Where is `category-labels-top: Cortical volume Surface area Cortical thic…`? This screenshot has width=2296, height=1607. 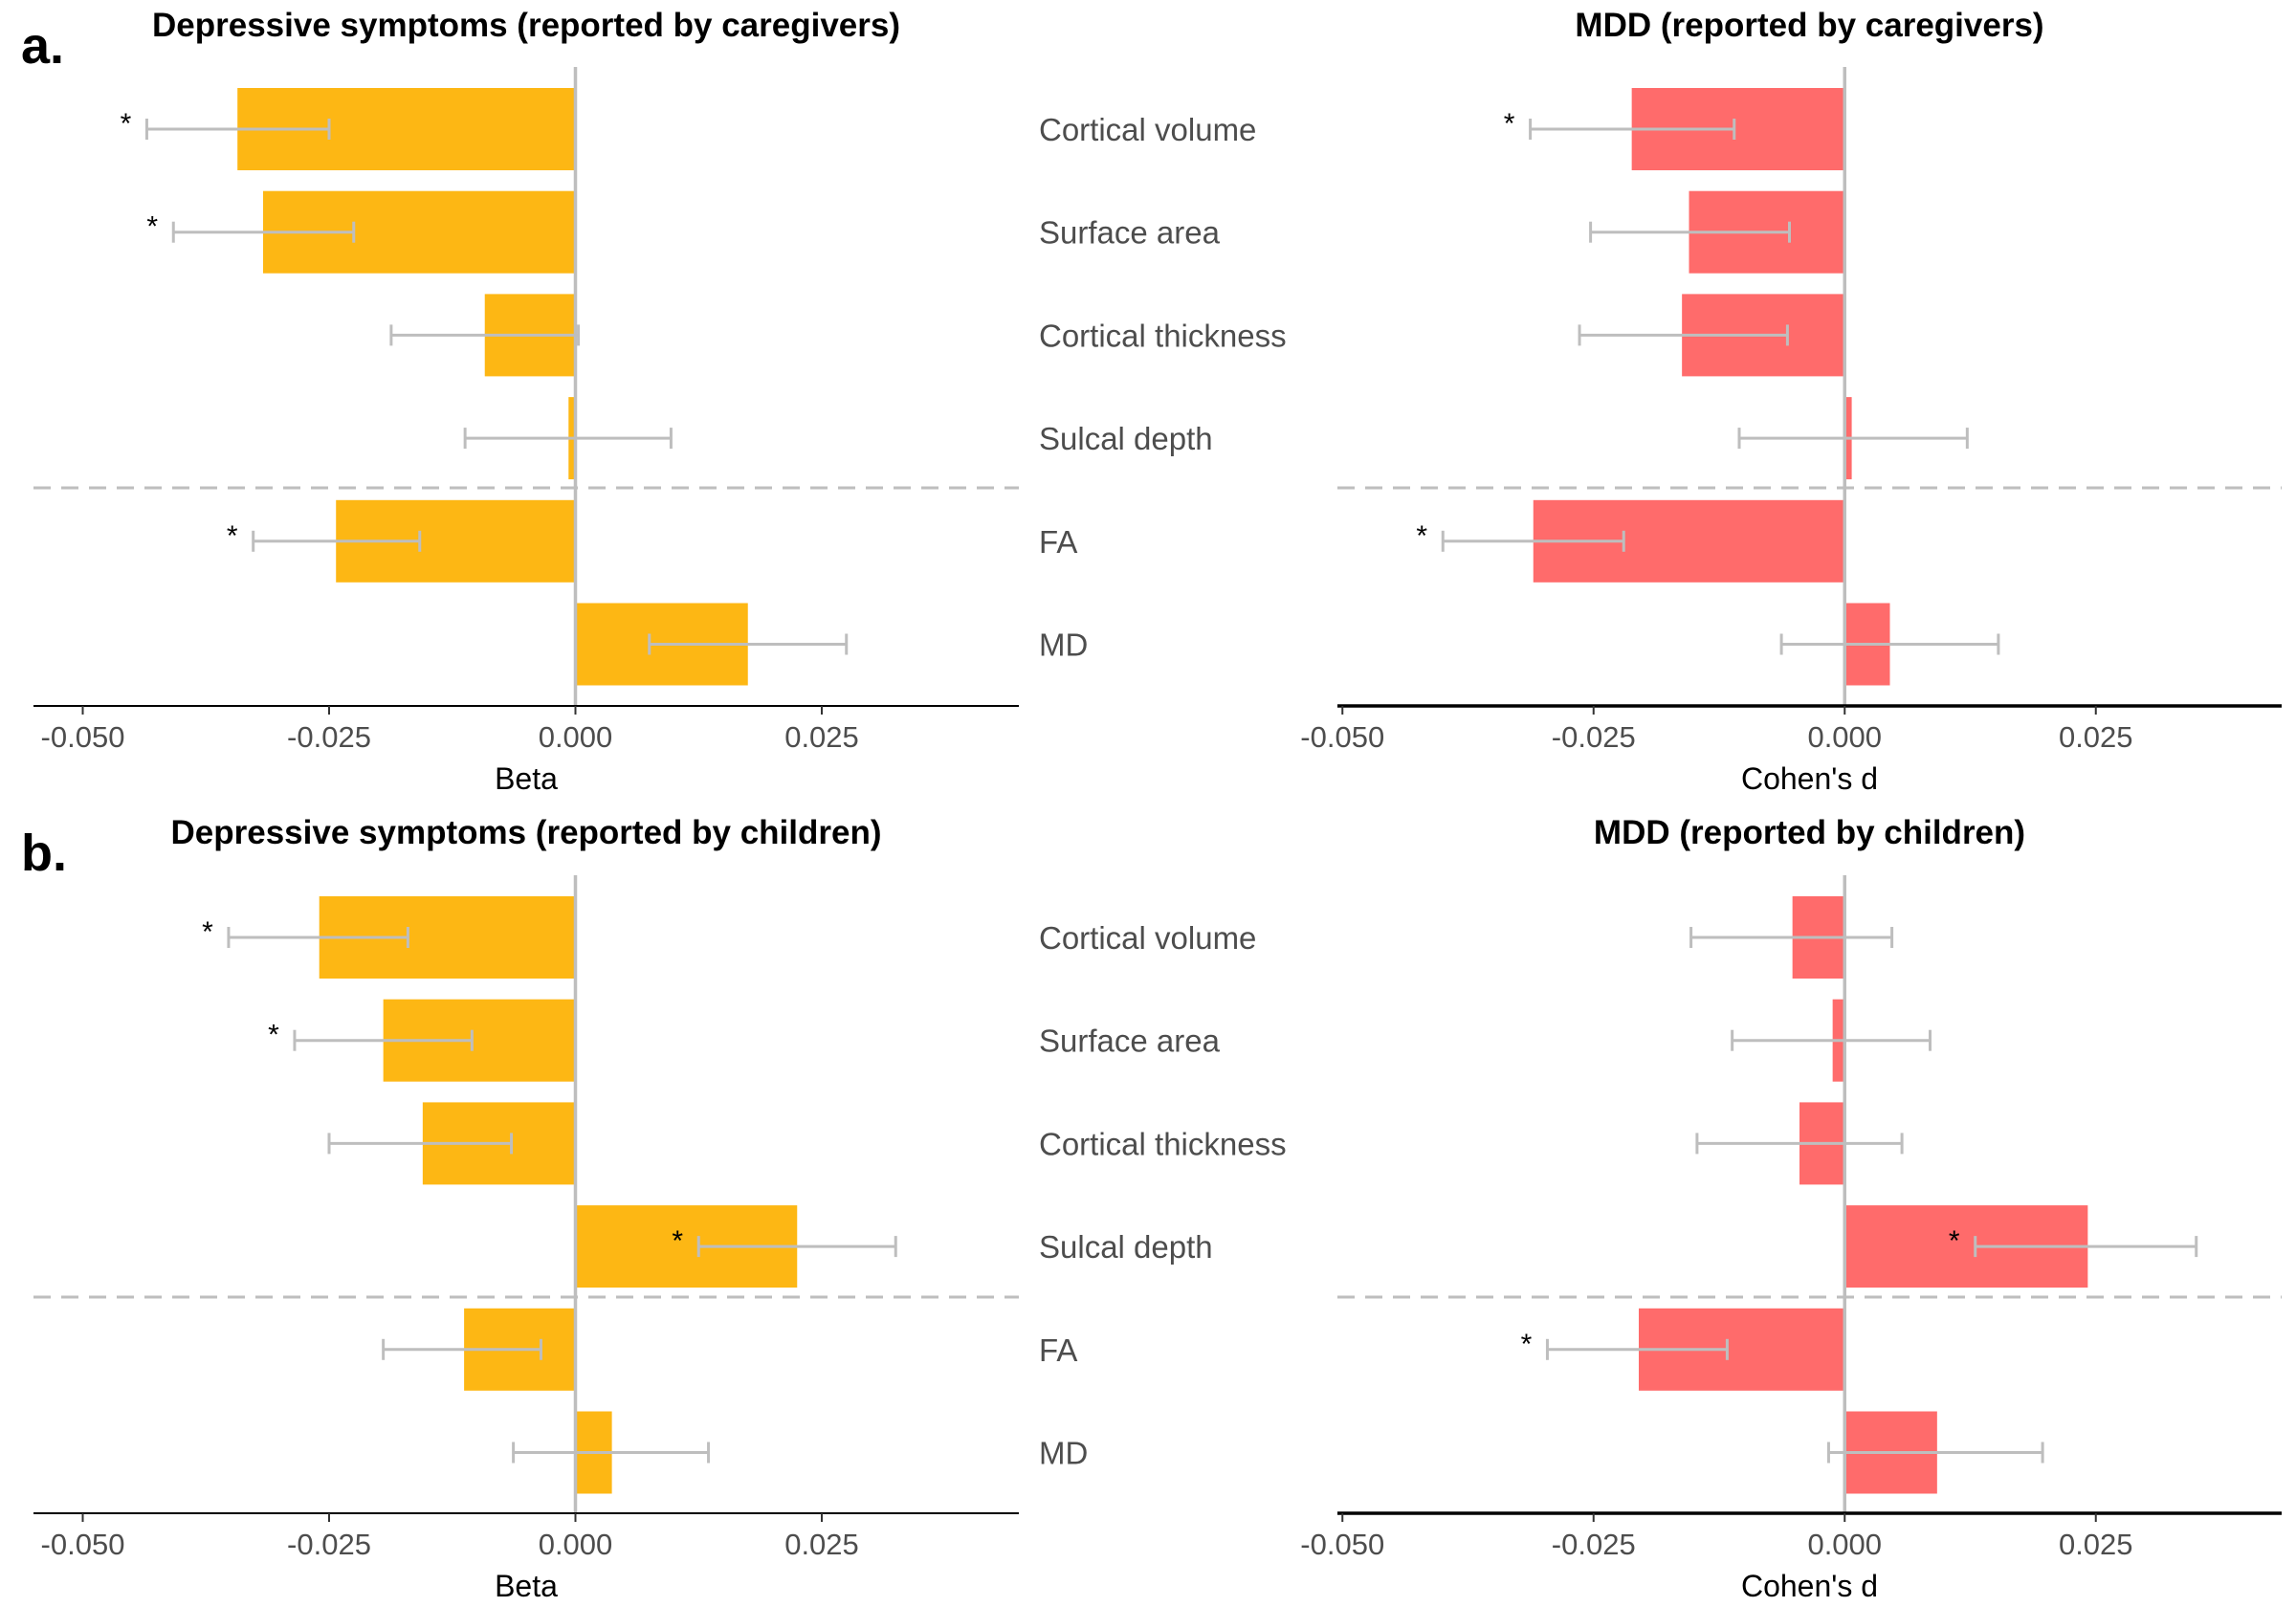
category-labels-top: Cortical volume Surface area Cortical thic… is located at coordinates (1163, 387).